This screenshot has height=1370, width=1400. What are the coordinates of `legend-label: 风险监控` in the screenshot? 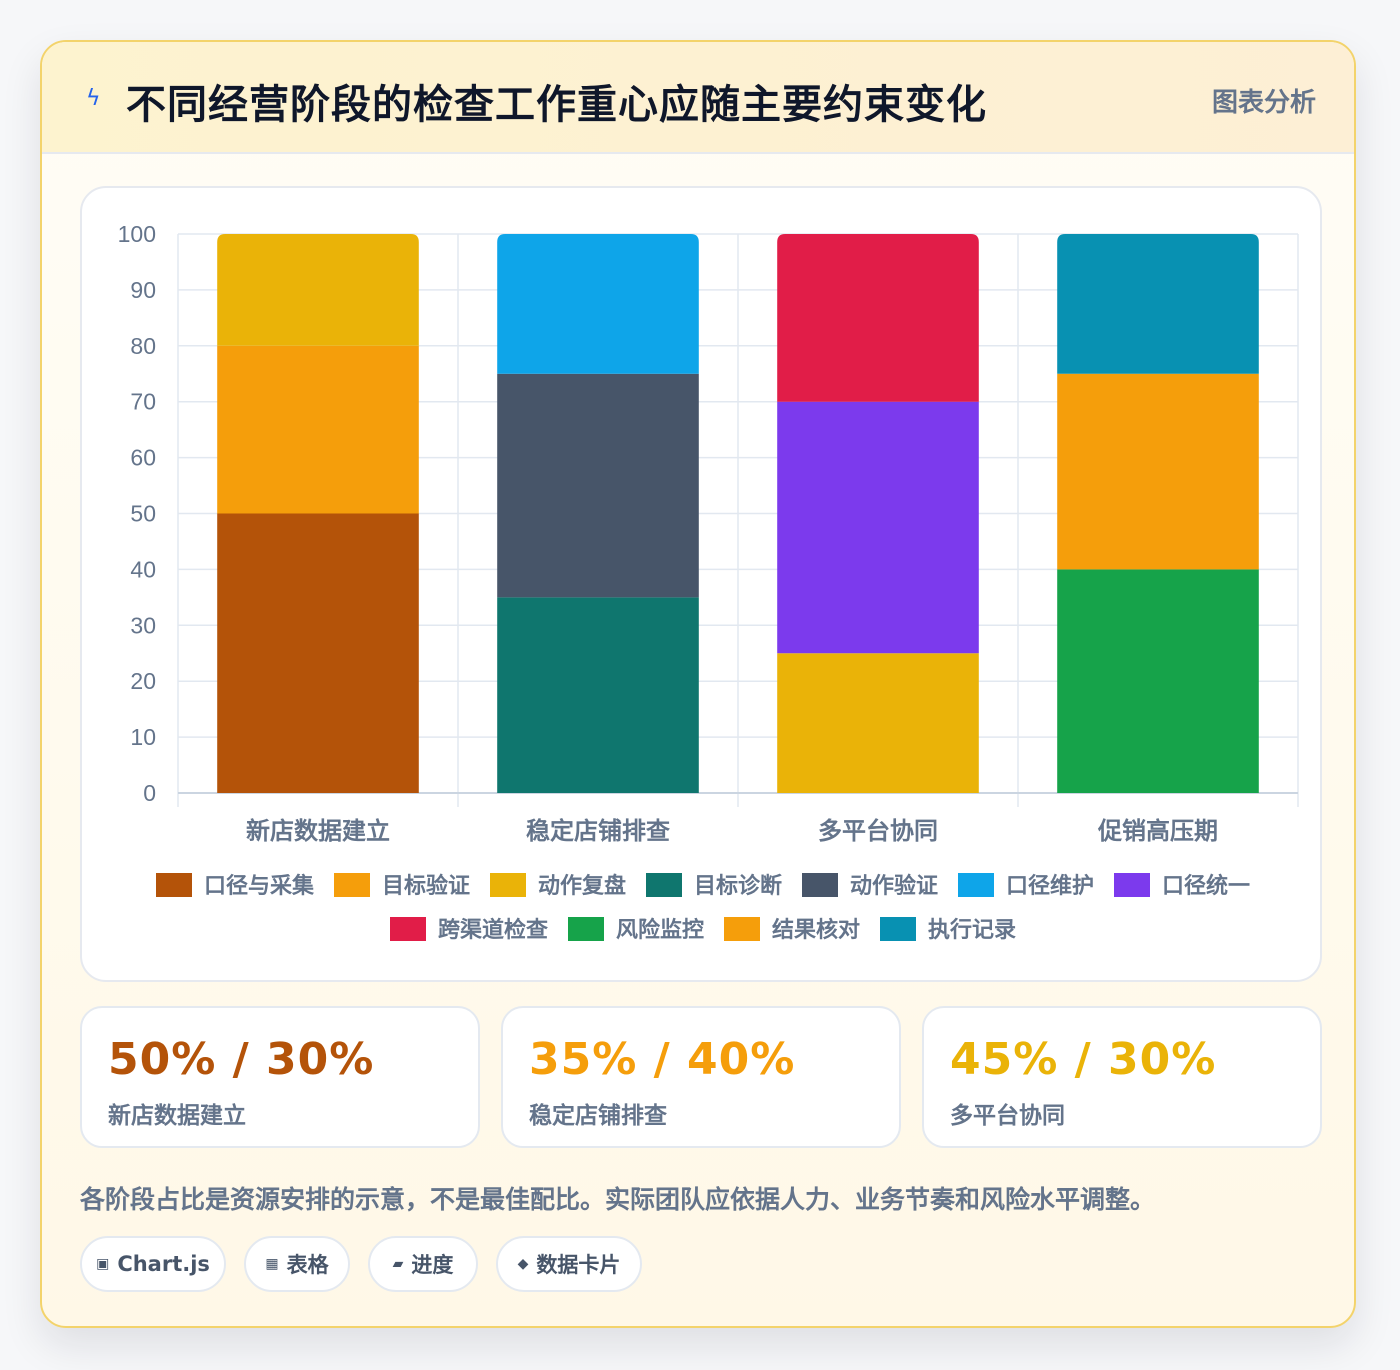 It's located at (660, 930).